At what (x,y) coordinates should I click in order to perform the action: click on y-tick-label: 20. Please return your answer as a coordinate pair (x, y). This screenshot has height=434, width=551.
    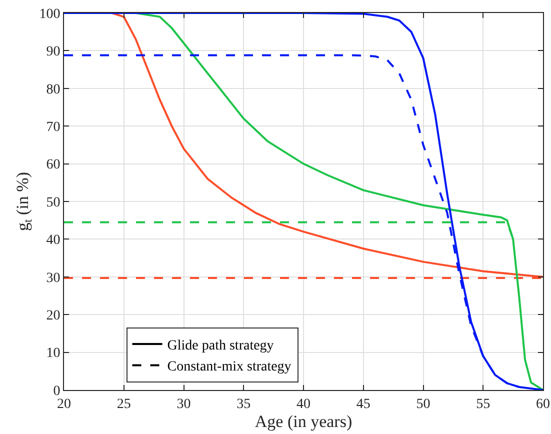
    Looking at the image, I should click on (53, 316).